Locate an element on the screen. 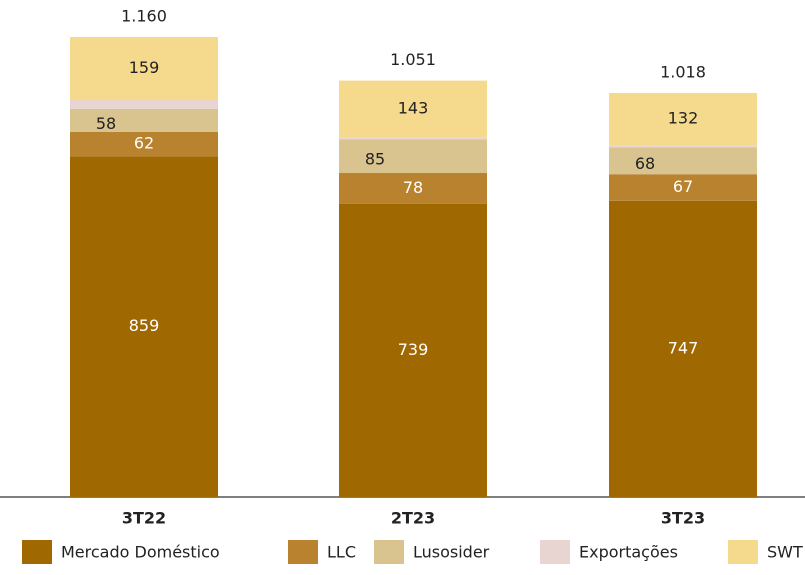 The image size is (805, 575). x-tick-label: 3T22 is located at coordinates (144, 518).